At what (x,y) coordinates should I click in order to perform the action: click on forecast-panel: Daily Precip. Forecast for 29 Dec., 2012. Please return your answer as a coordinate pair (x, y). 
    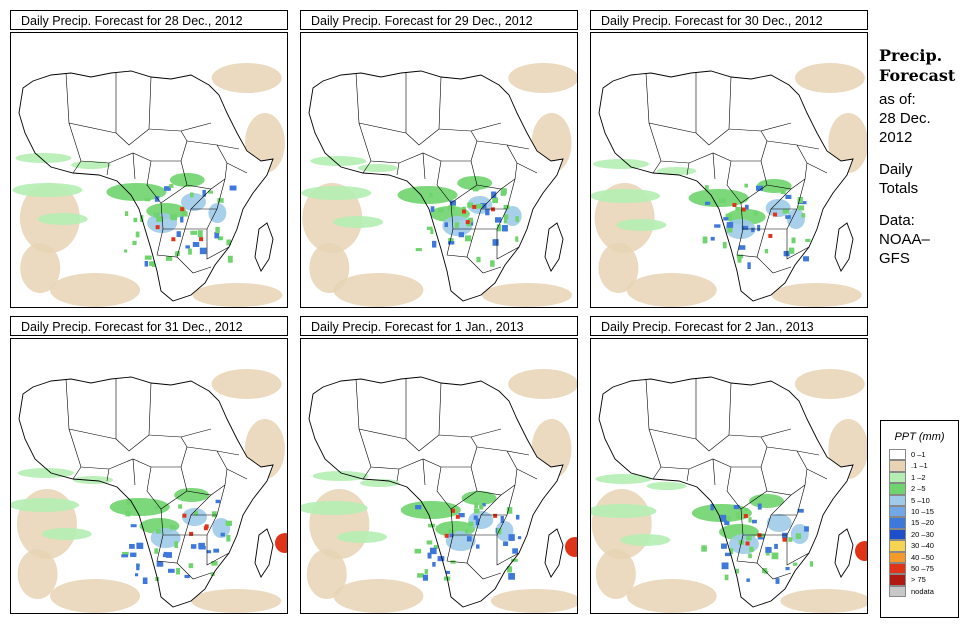
    Looking at the image, I should click on (439, 159).